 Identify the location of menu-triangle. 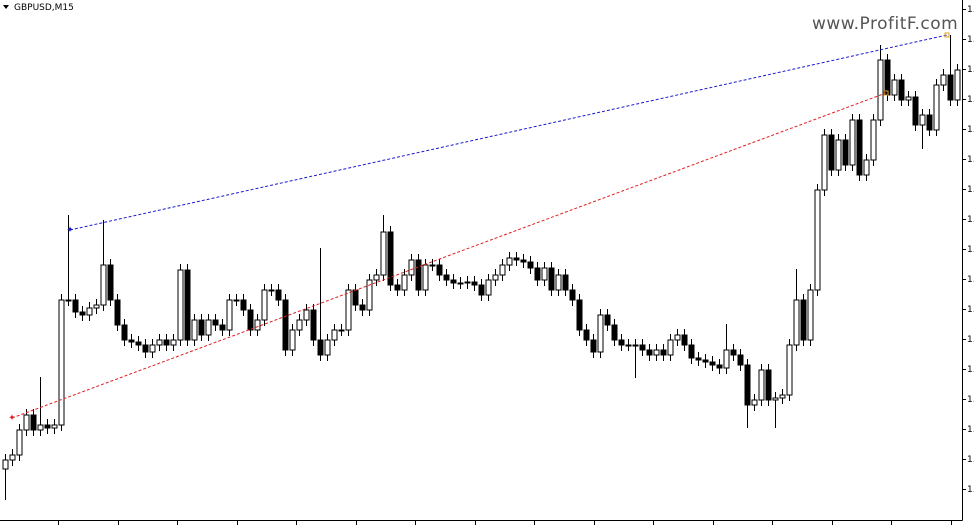
(6, 7).